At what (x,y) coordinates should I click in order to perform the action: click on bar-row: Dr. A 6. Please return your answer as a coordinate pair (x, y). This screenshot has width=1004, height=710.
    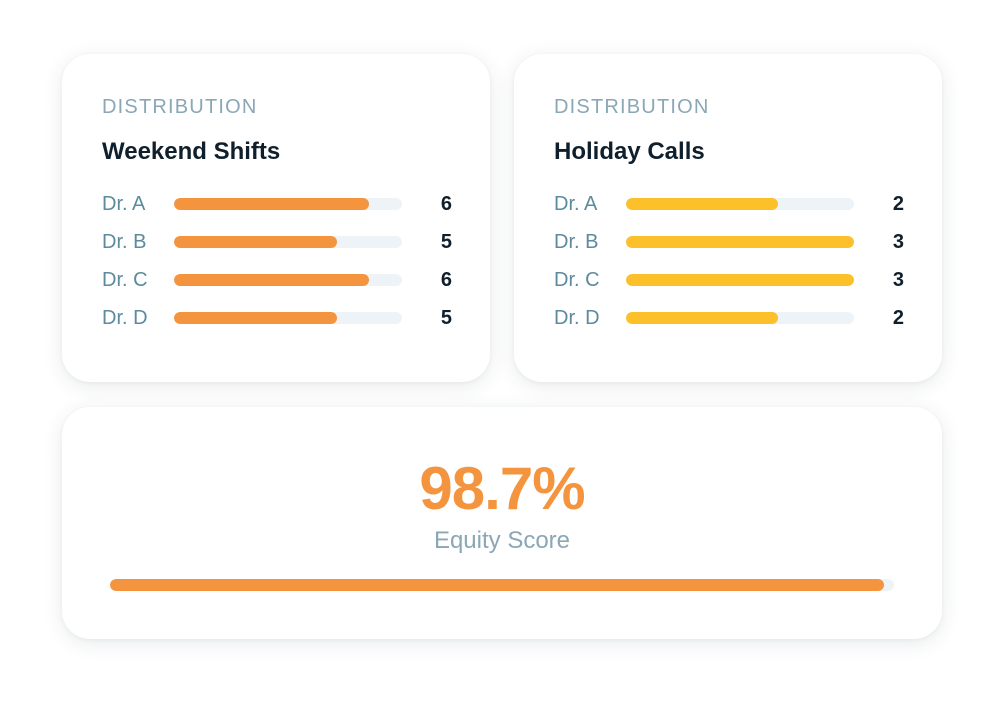
    Looking at the image, I should click on (277, 211).